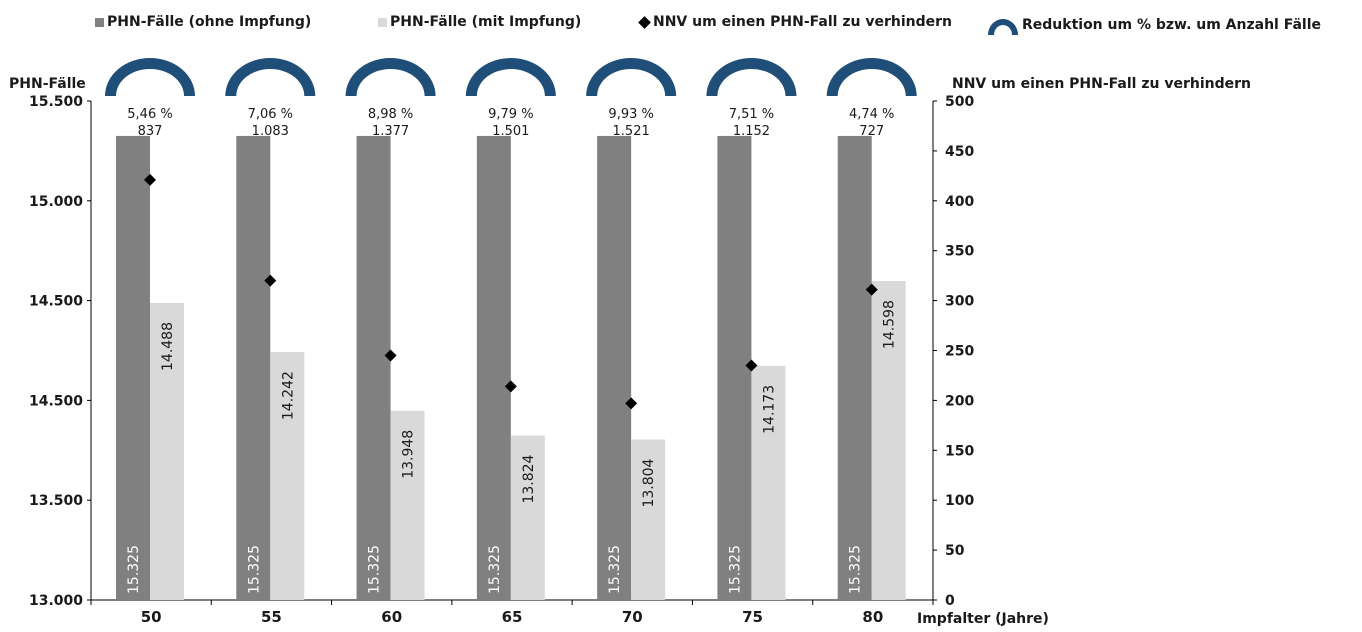 This screenshot has height=632, width=1362. Describe the element at coordinates (959, 102) in the screenshot. I see `y-right-tick-label: 500` at that location.